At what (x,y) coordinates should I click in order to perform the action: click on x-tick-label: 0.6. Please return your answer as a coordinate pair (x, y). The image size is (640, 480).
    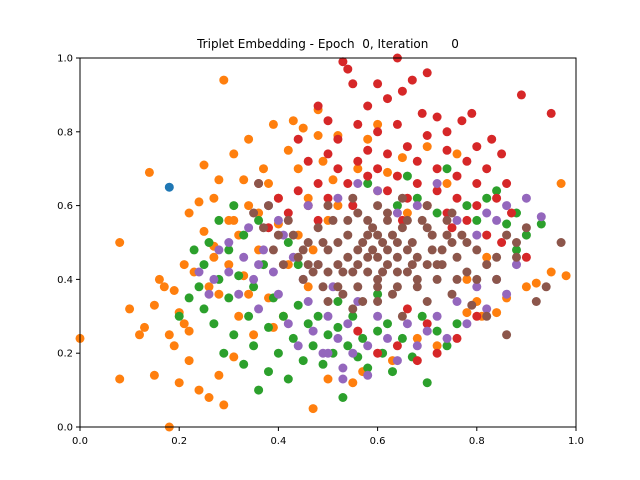
    Looking at the image, I should click on (378, 441).